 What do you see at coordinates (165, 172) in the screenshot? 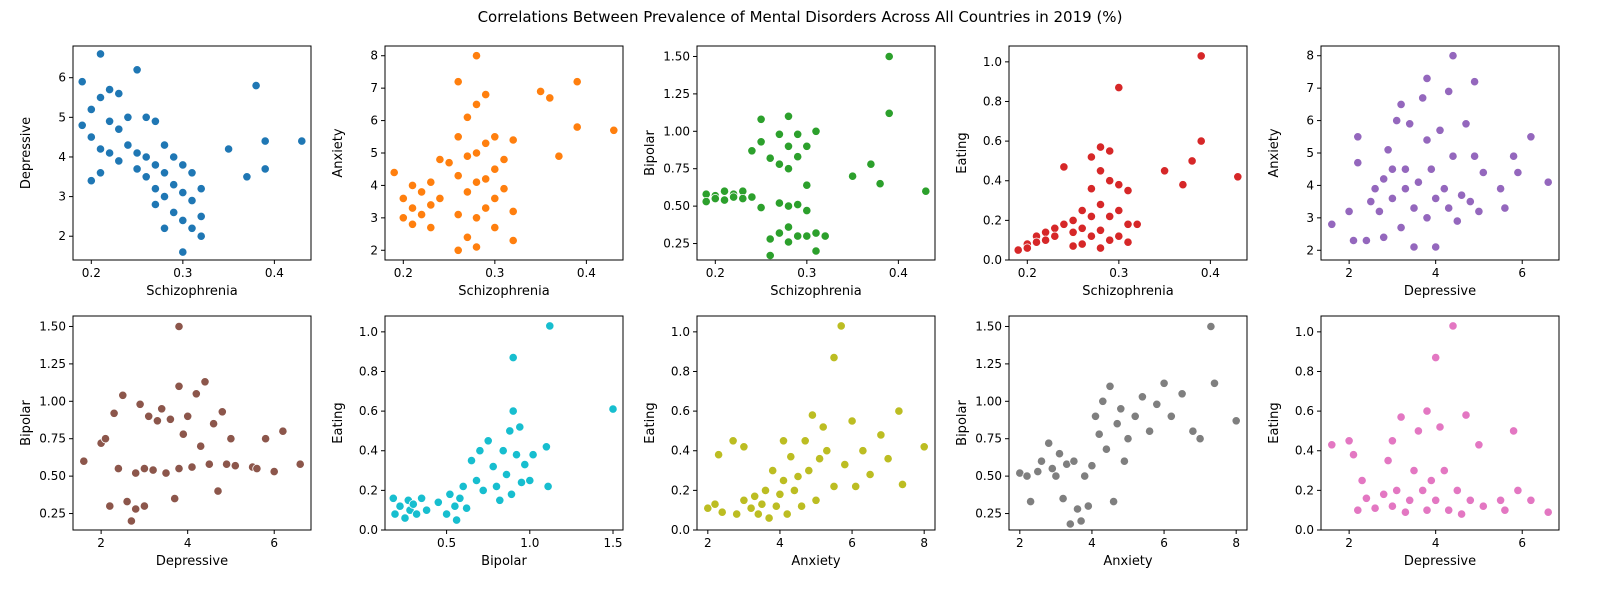
I see `scatter-panel-1: 0.2 0.3 0.4 2 3 4 5 6 Schizophrenia Depressive` at bounding box center [165, 172].